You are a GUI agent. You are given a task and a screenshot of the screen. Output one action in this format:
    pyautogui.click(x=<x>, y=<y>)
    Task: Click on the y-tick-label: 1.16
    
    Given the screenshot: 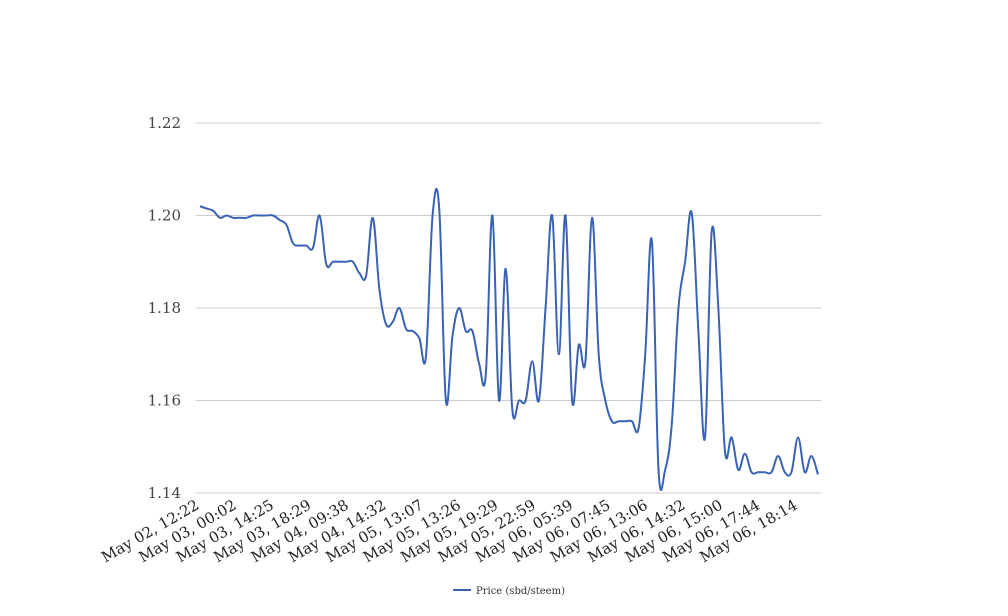 What is the action you would take?
    pyautogui.click(x=164, y=401)
    